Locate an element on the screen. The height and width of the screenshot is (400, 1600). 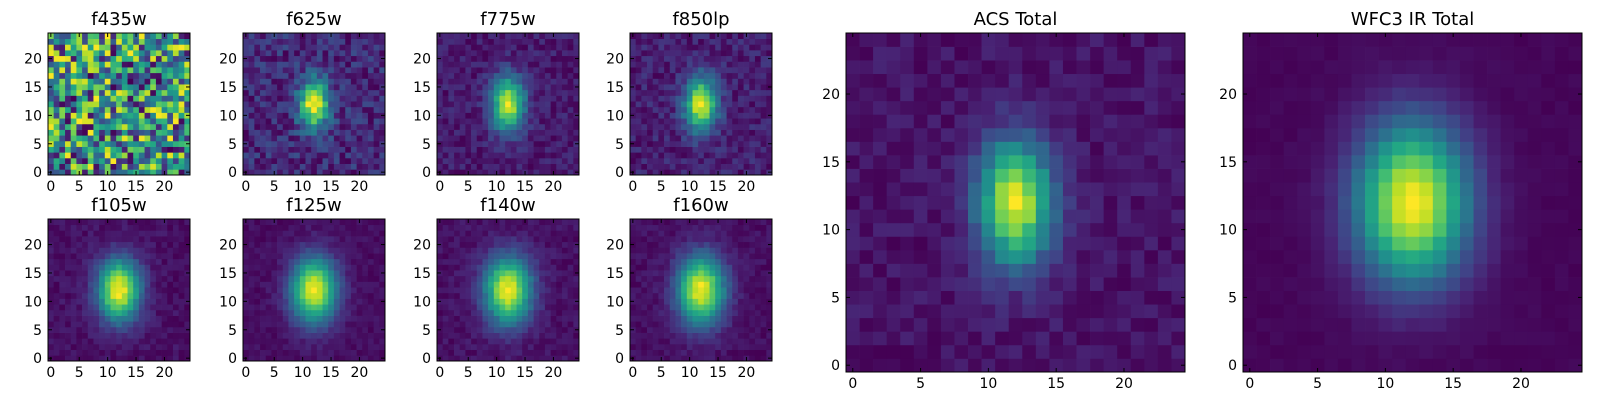
x-tick-label: 5 is located at coordinates (274, 187).